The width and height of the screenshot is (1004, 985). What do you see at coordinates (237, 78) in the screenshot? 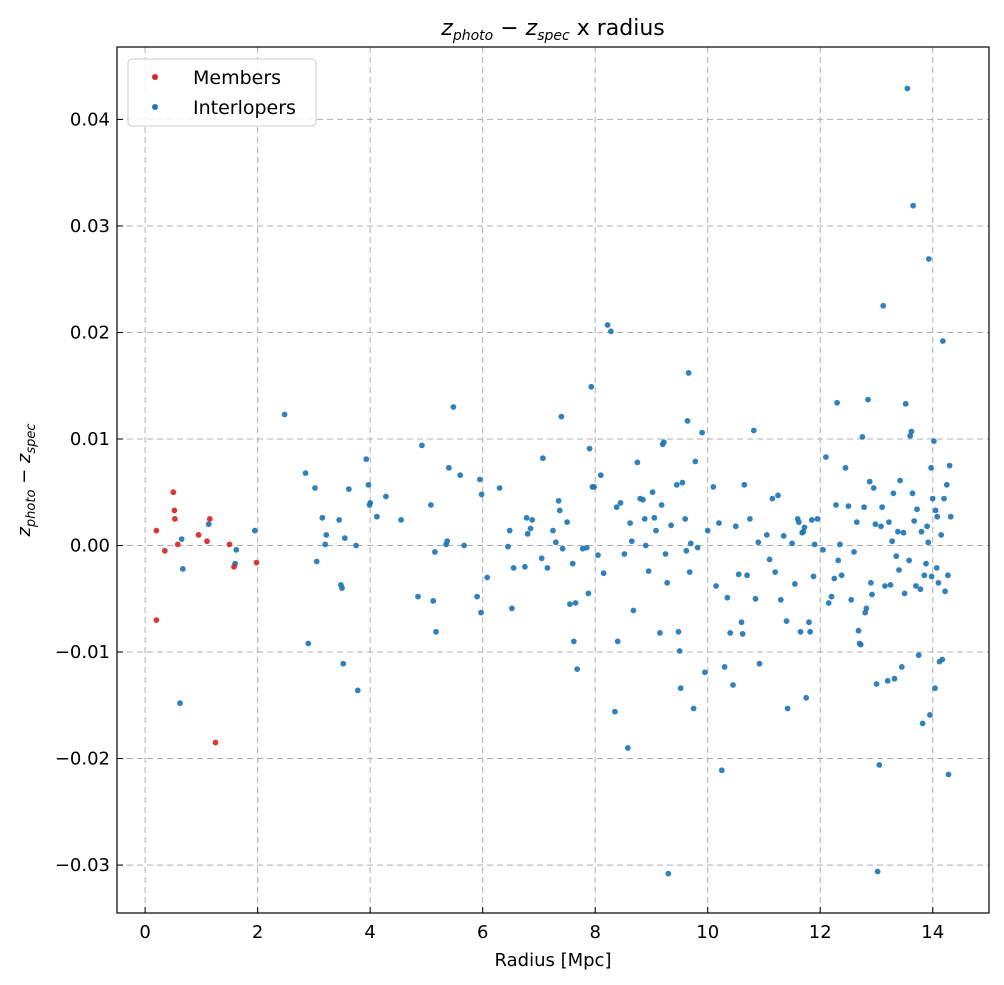
I see `legend-label-members: Members` at bounding box center [237, 78].